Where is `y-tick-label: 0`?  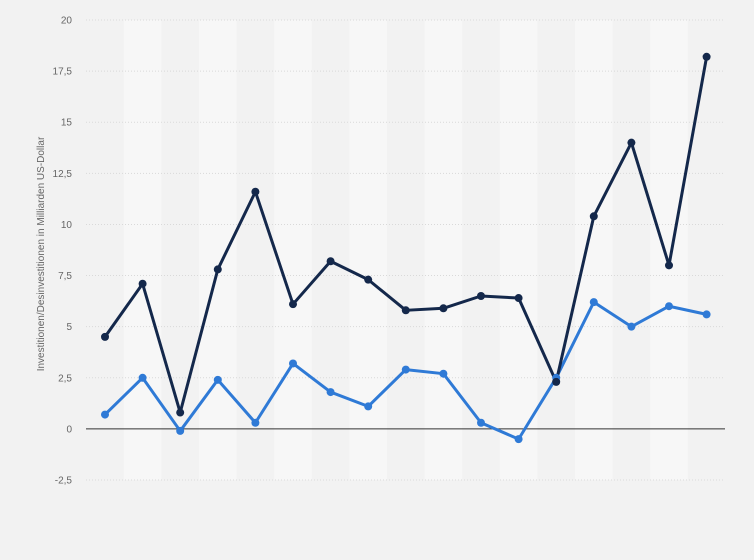 y-tick-label: 0 is located at coordinates (69, 429).